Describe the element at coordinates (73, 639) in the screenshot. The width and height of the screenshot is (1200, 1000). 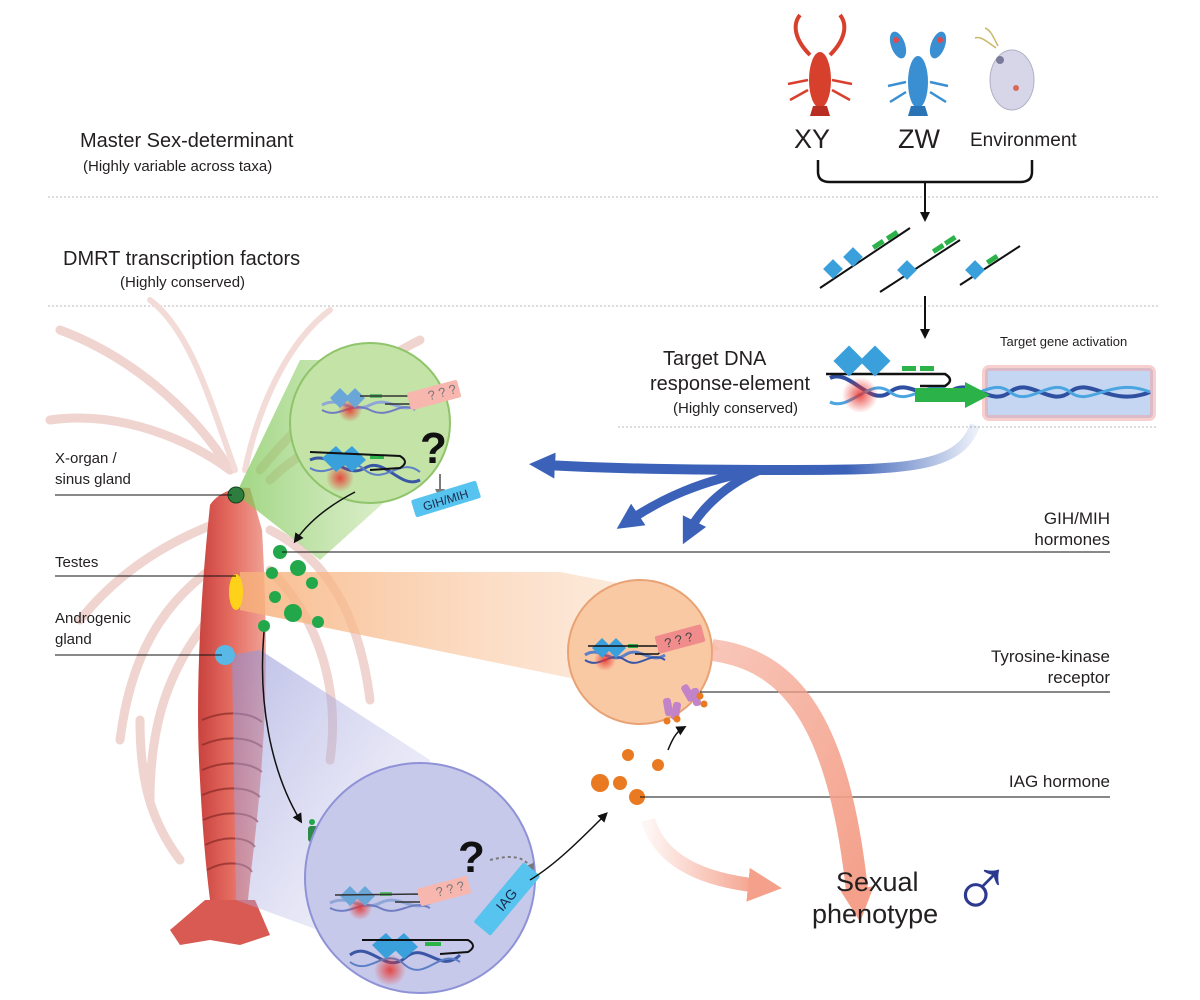
I see `androgenic-label-line2: gland` at that location.